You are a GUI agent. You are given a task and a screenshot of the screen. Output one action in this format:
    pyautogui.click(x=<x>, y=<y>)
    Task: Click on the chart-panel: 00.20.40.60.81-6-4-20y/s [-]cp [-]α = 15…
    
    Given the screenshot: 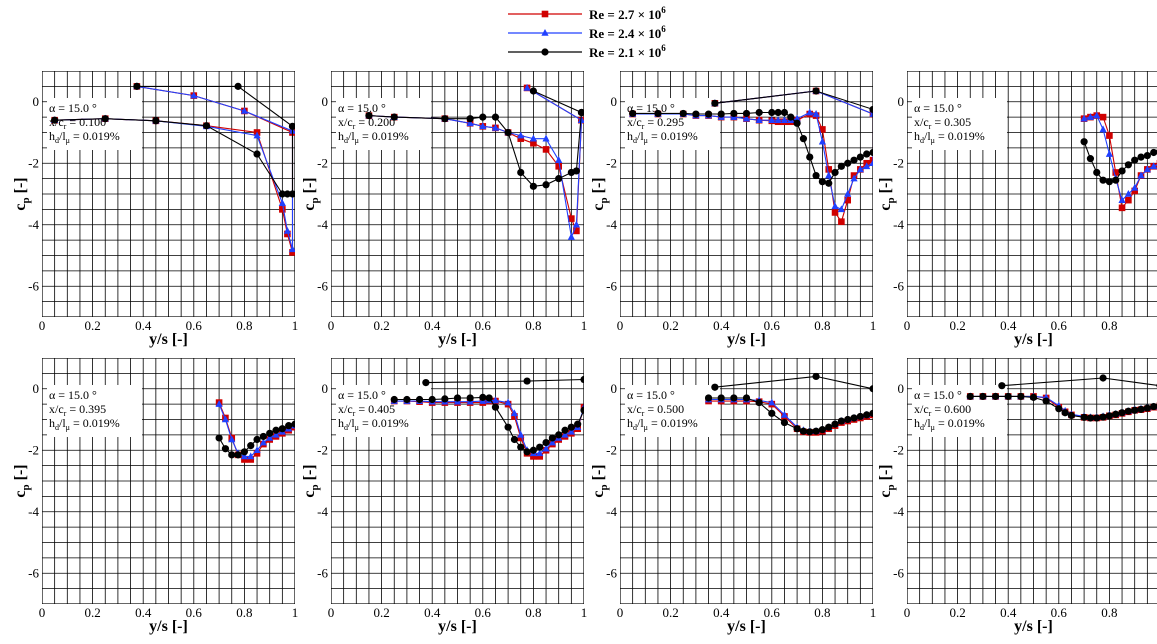 What is the action you would take?
    pyautogui.click(x=1017, y=496)
    